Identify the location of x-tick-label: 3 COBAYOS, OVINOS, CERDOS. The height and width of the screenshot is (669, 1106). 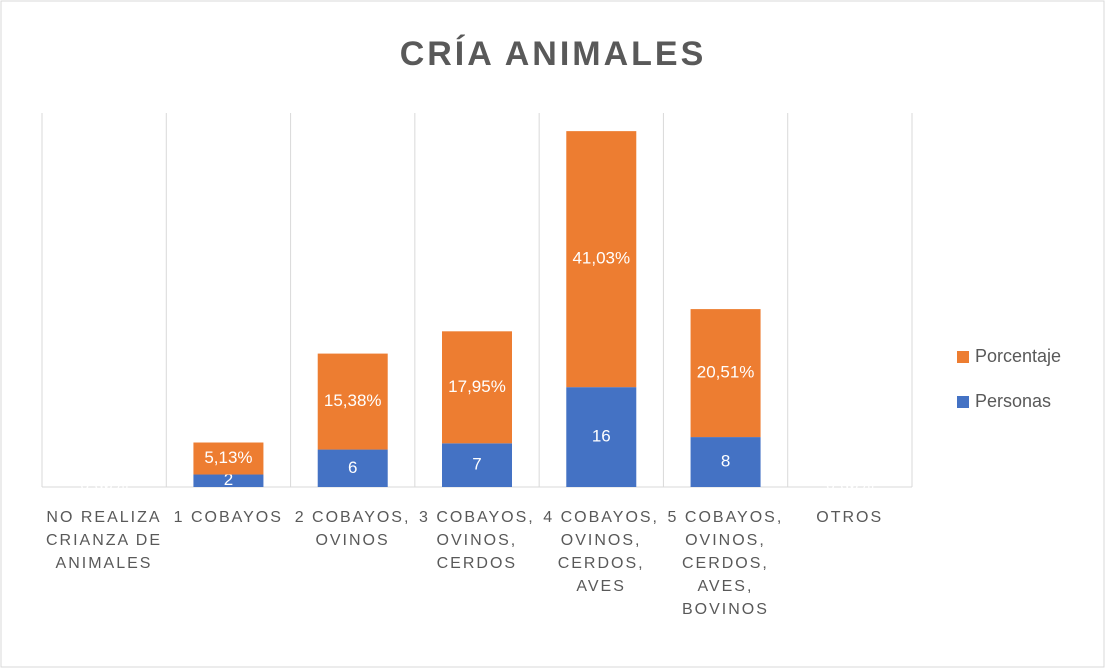
(476, 540).